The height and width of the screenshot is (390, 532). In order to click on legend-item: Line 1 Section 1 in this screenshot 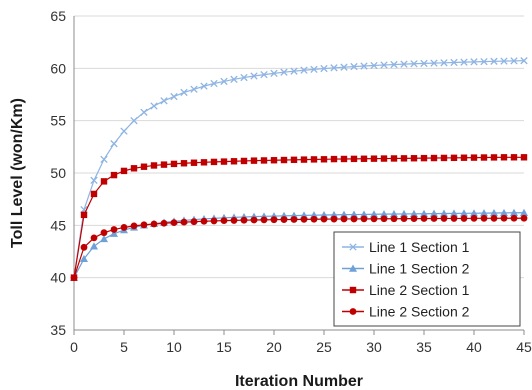, I will do `click(406, 247)`.